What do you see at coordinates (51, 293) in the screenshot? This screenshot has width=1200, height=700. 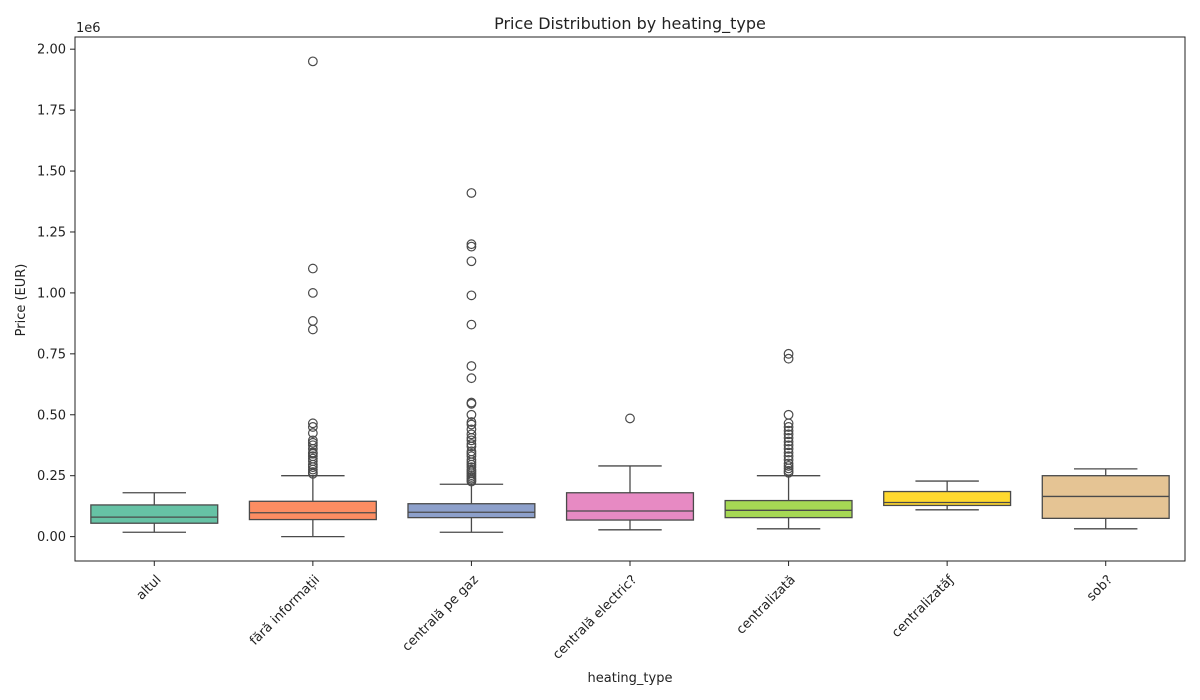 I see `y-tick-label: 1.00` at bounding box center [51, 293].